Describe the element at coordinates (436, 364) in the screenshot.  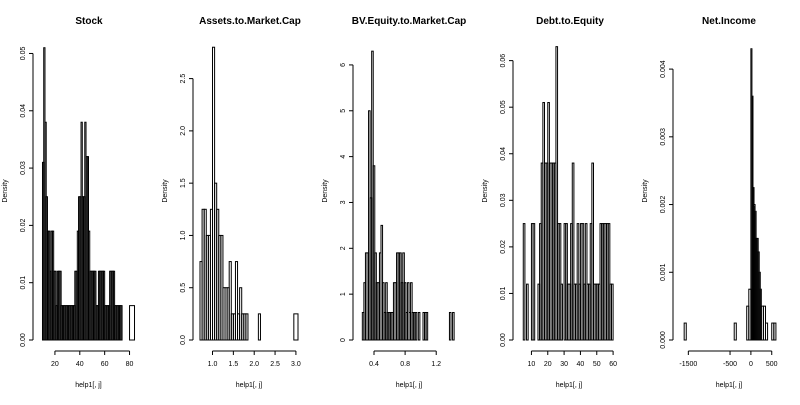
I see `x-tick-label: 1.2` at that location.